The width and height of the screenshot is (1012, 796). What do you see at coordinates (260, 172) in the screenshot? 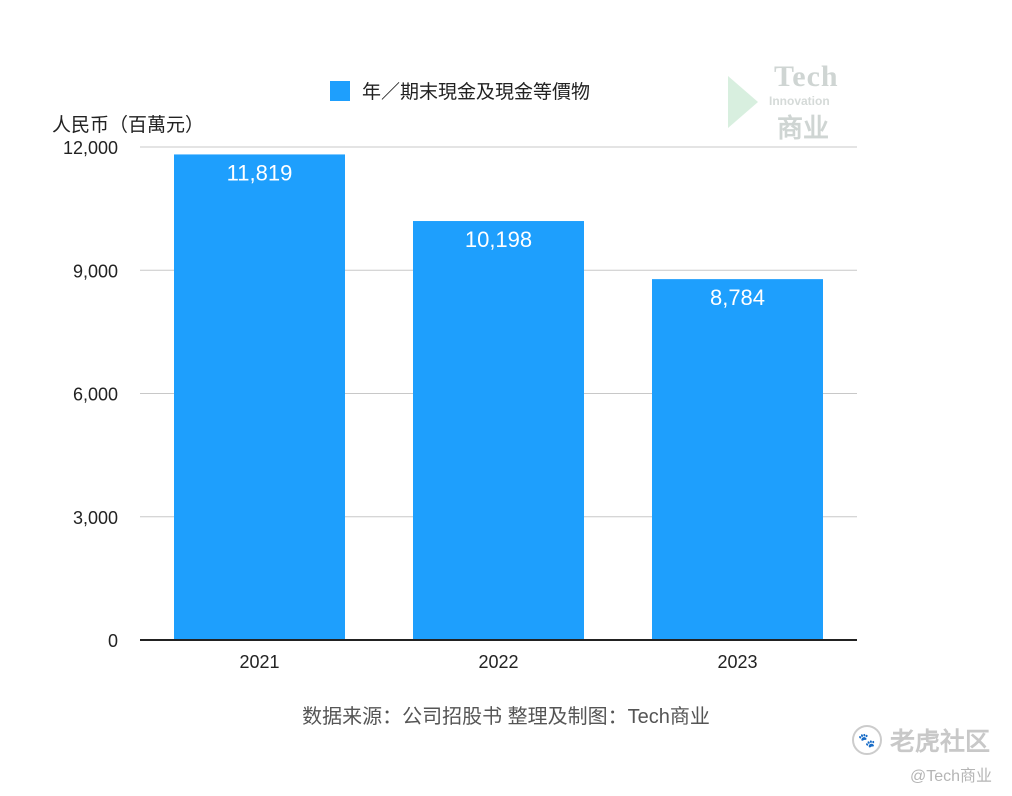
I see `data-label: 11,819` at bounding box center [260, 172].